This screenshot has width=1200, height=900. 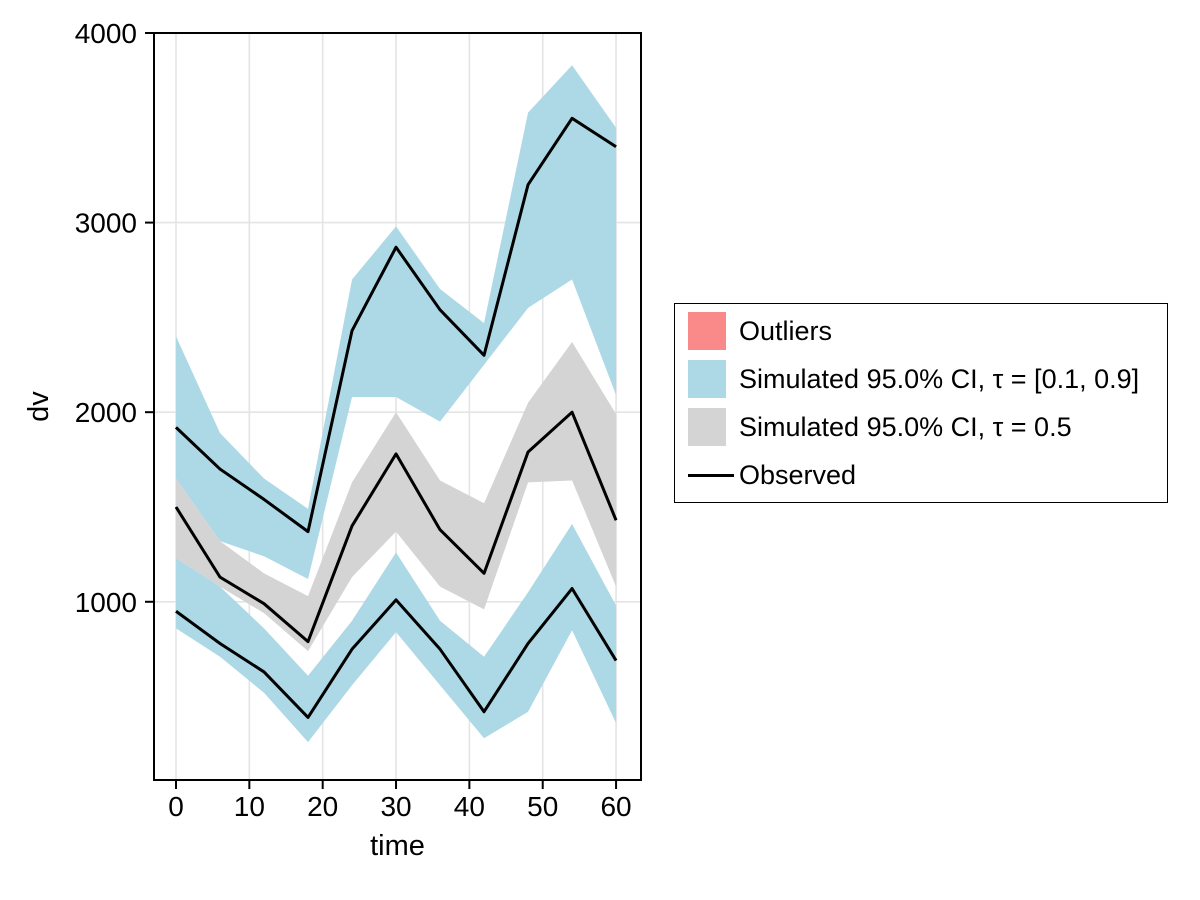 I want to click on legend-item-simulated-ci-median: Simulated 95.0% CI, τ = 0.5, so click(x=927, y=427).